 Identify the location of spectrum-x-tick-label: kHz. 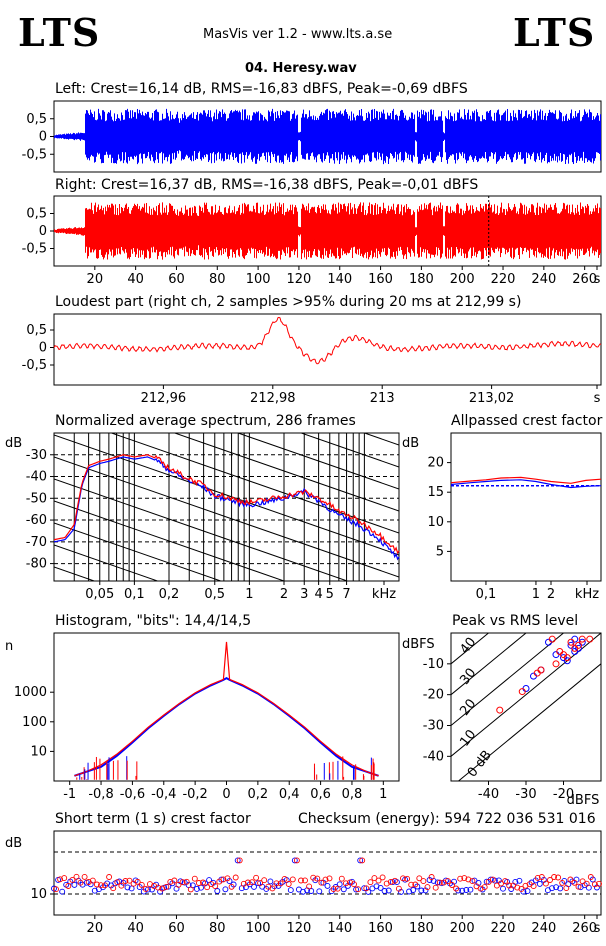
(384, 594).